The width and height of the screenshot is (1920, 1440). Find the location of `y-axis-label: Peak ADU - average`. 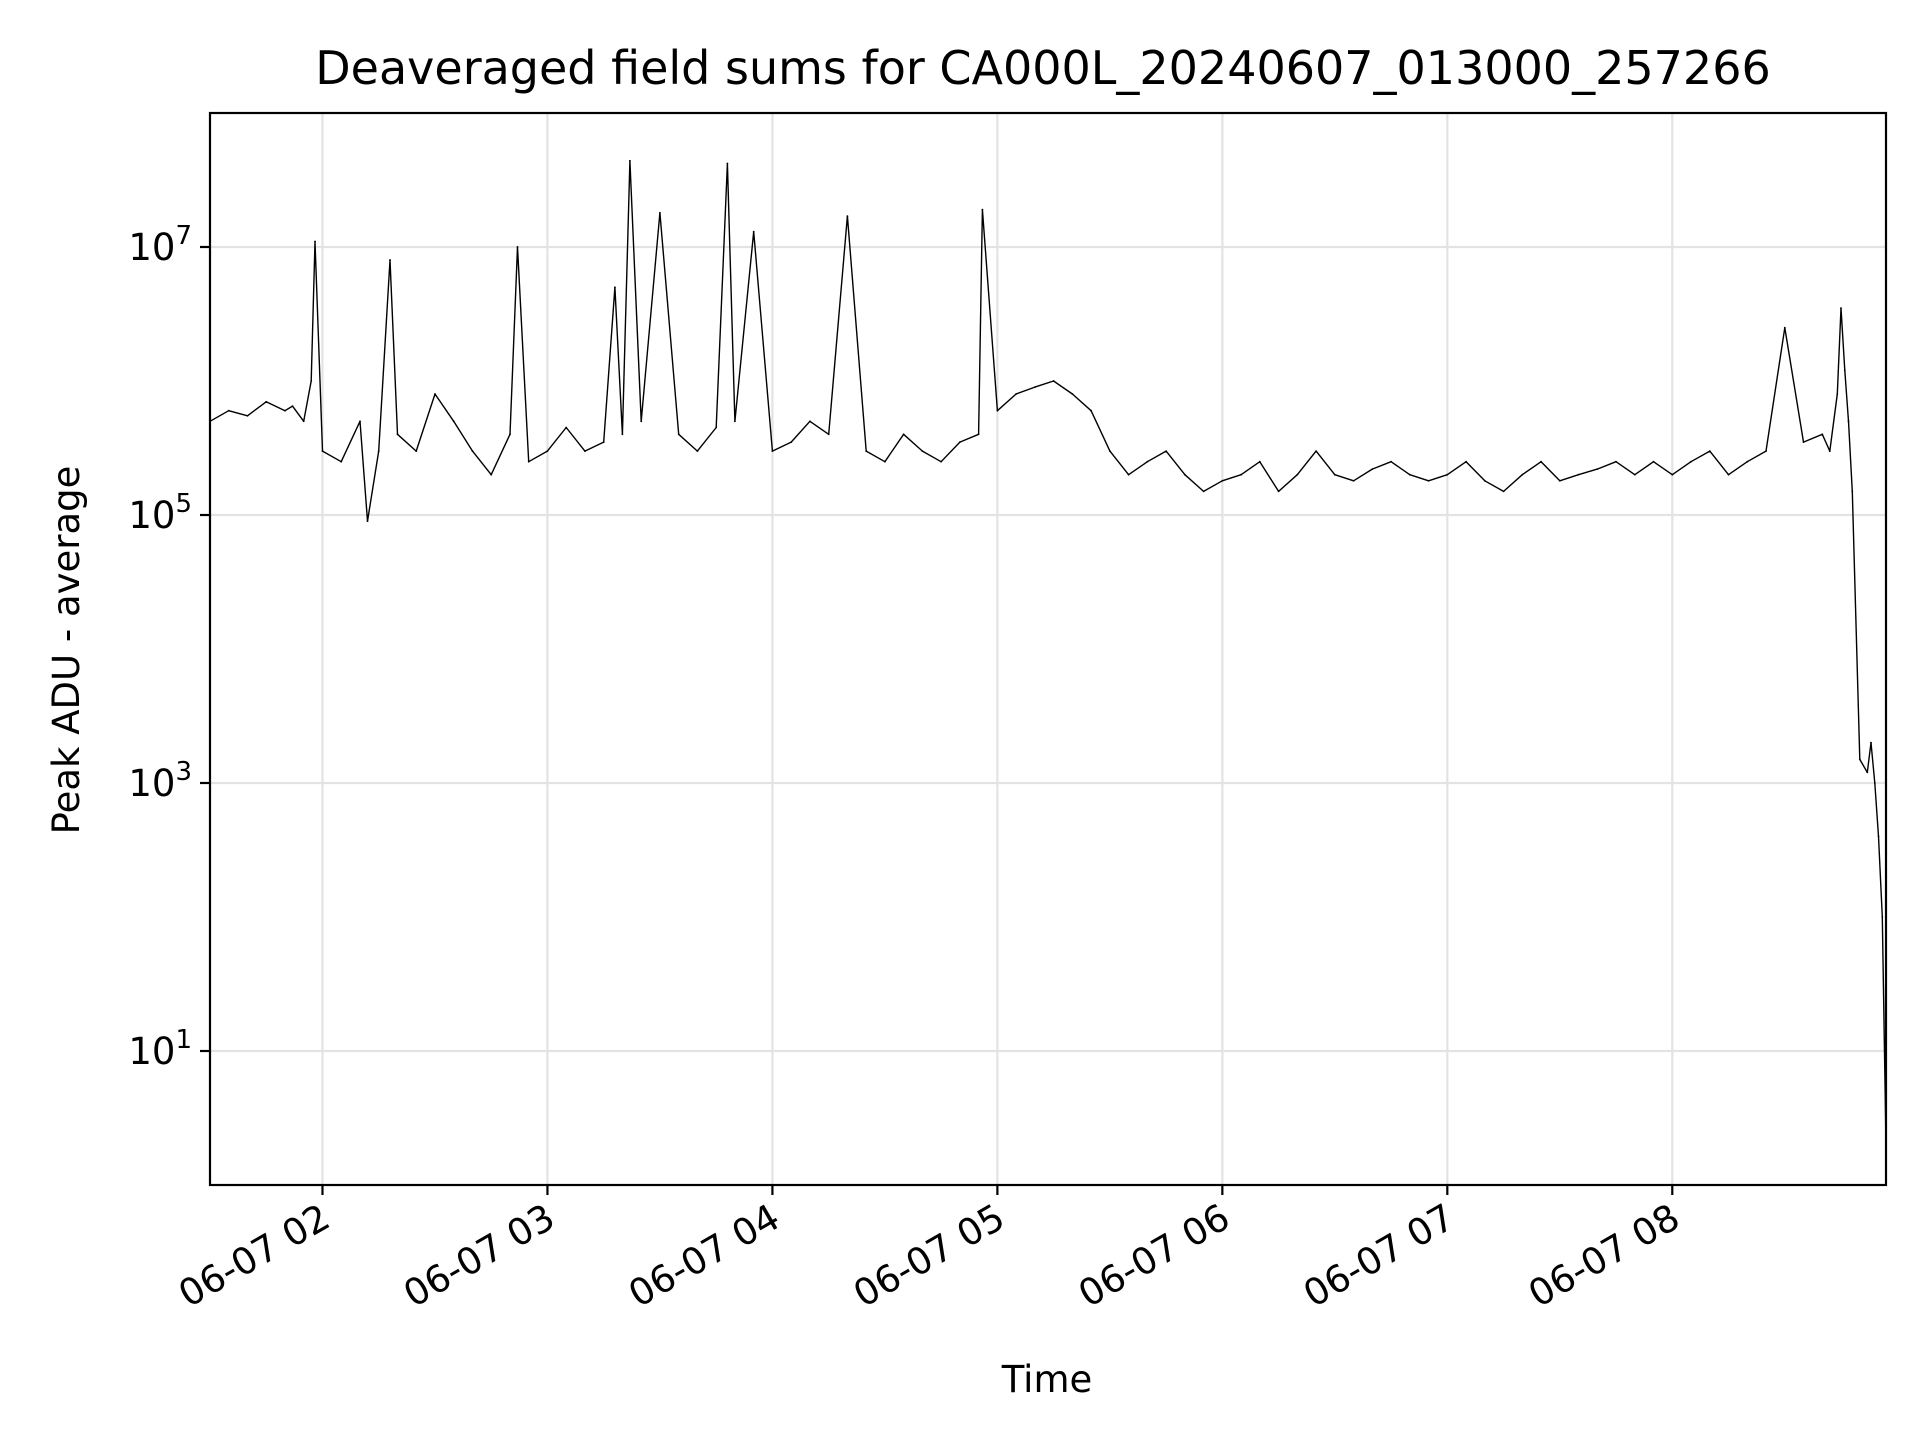

y-axis-label: Peak ADU - average is located at coordinates (66, 650).